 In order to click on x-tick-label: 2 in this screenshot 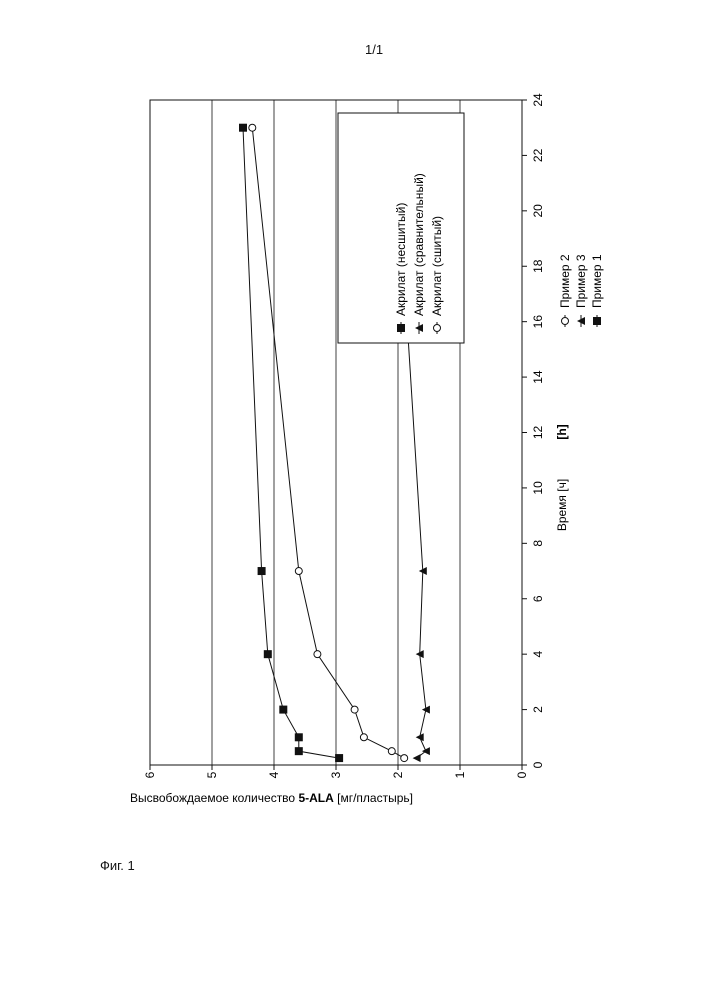, I will do `click(538, 709)`.